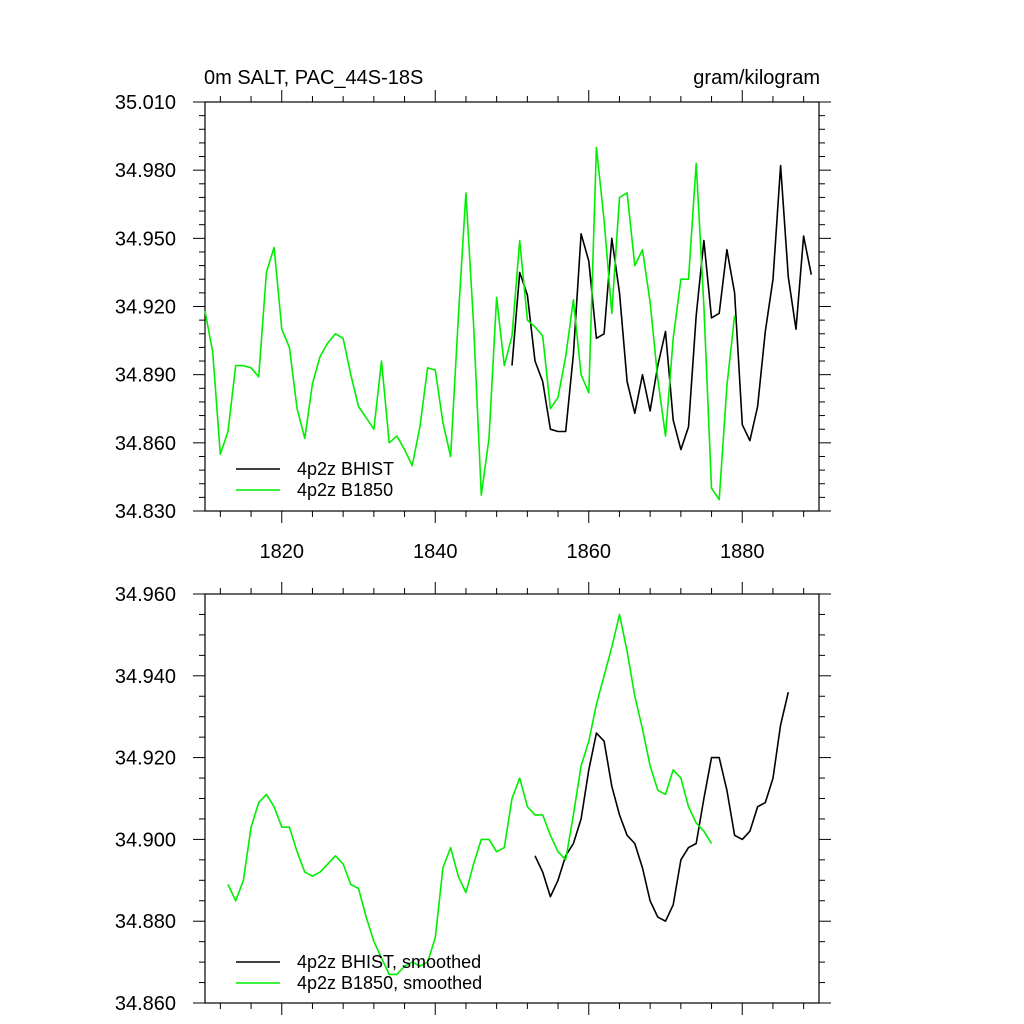  I want to click on top-x-tick-label: 1860, so click(589, 552).